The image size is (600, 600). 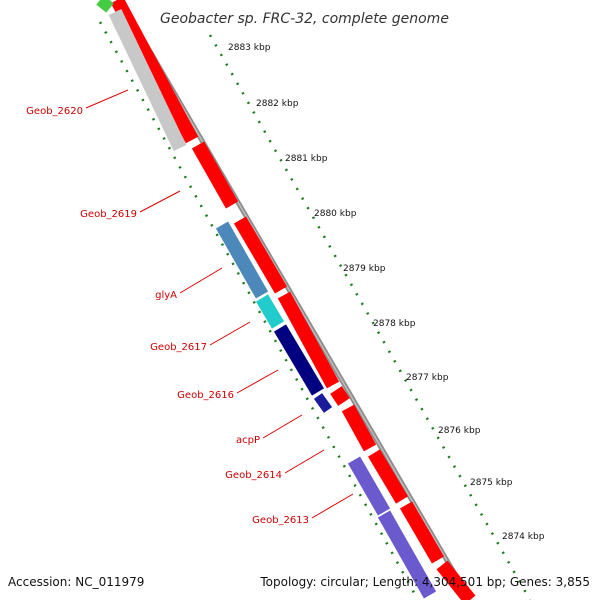 What do you see at coordinates (304, 19) in the screenshot?
I see `map-title: Geobacter sp. FRC-32, complete genome` at bounding box center [304, 19].